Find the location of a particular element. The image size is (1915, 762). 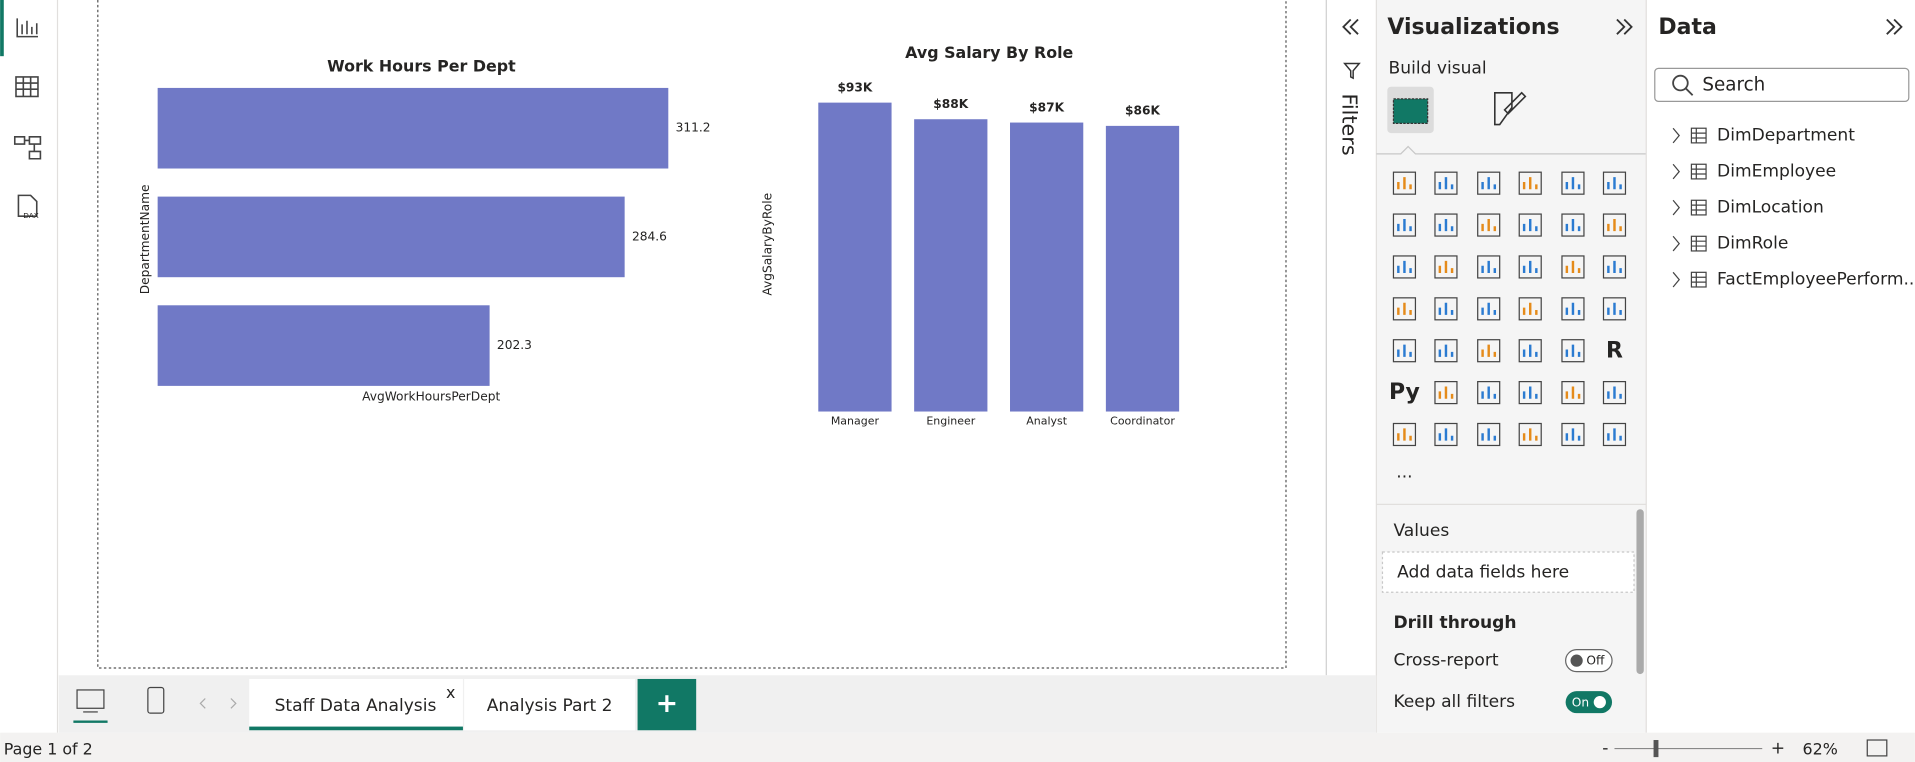

r-icon: R is located at coordinates (1614, 351).